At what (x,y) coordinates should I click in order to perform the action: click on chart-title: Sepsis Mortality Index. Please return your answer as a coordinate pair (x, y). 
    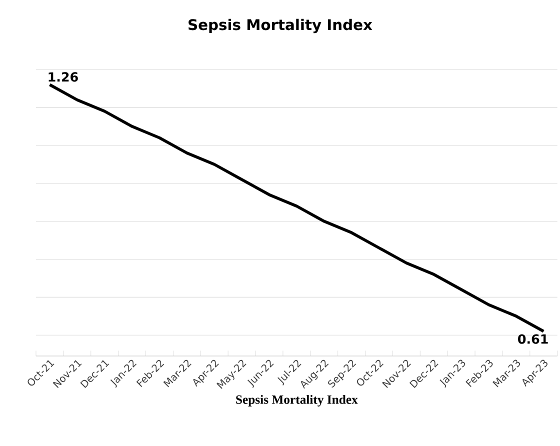
    Looking at the image, I should click on (280, 26).